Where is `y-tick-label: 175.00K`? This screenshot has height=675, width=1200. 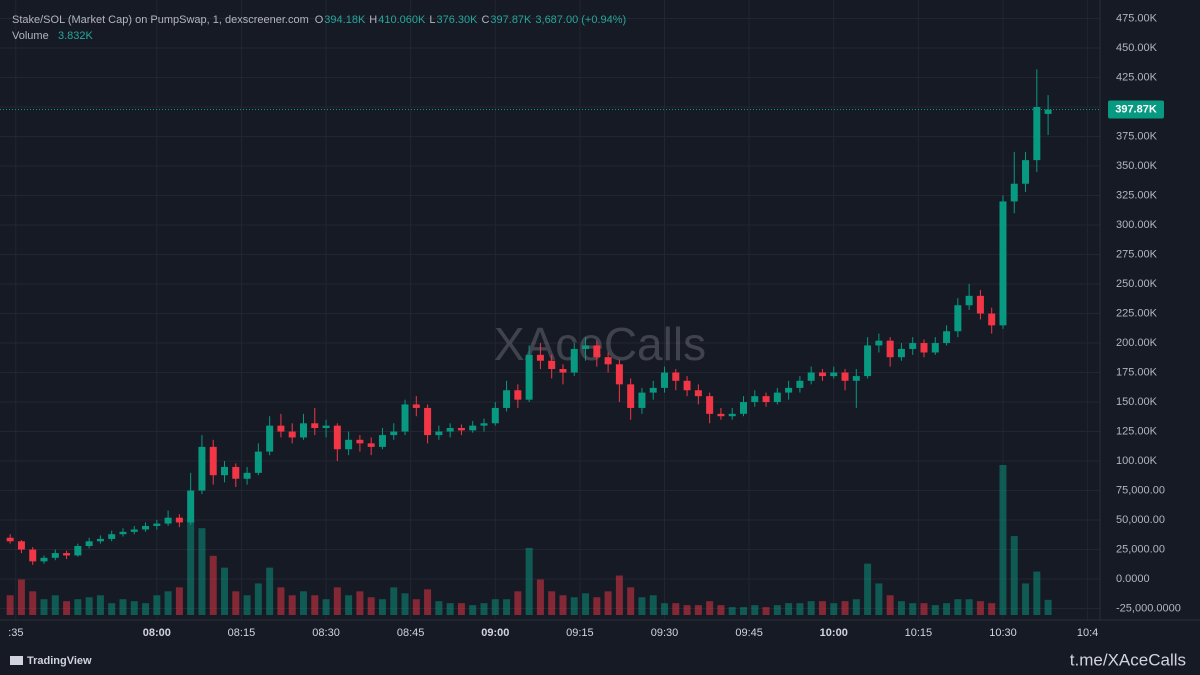 y-tick-label: 175.00K is located at coordinates (1137, 372).